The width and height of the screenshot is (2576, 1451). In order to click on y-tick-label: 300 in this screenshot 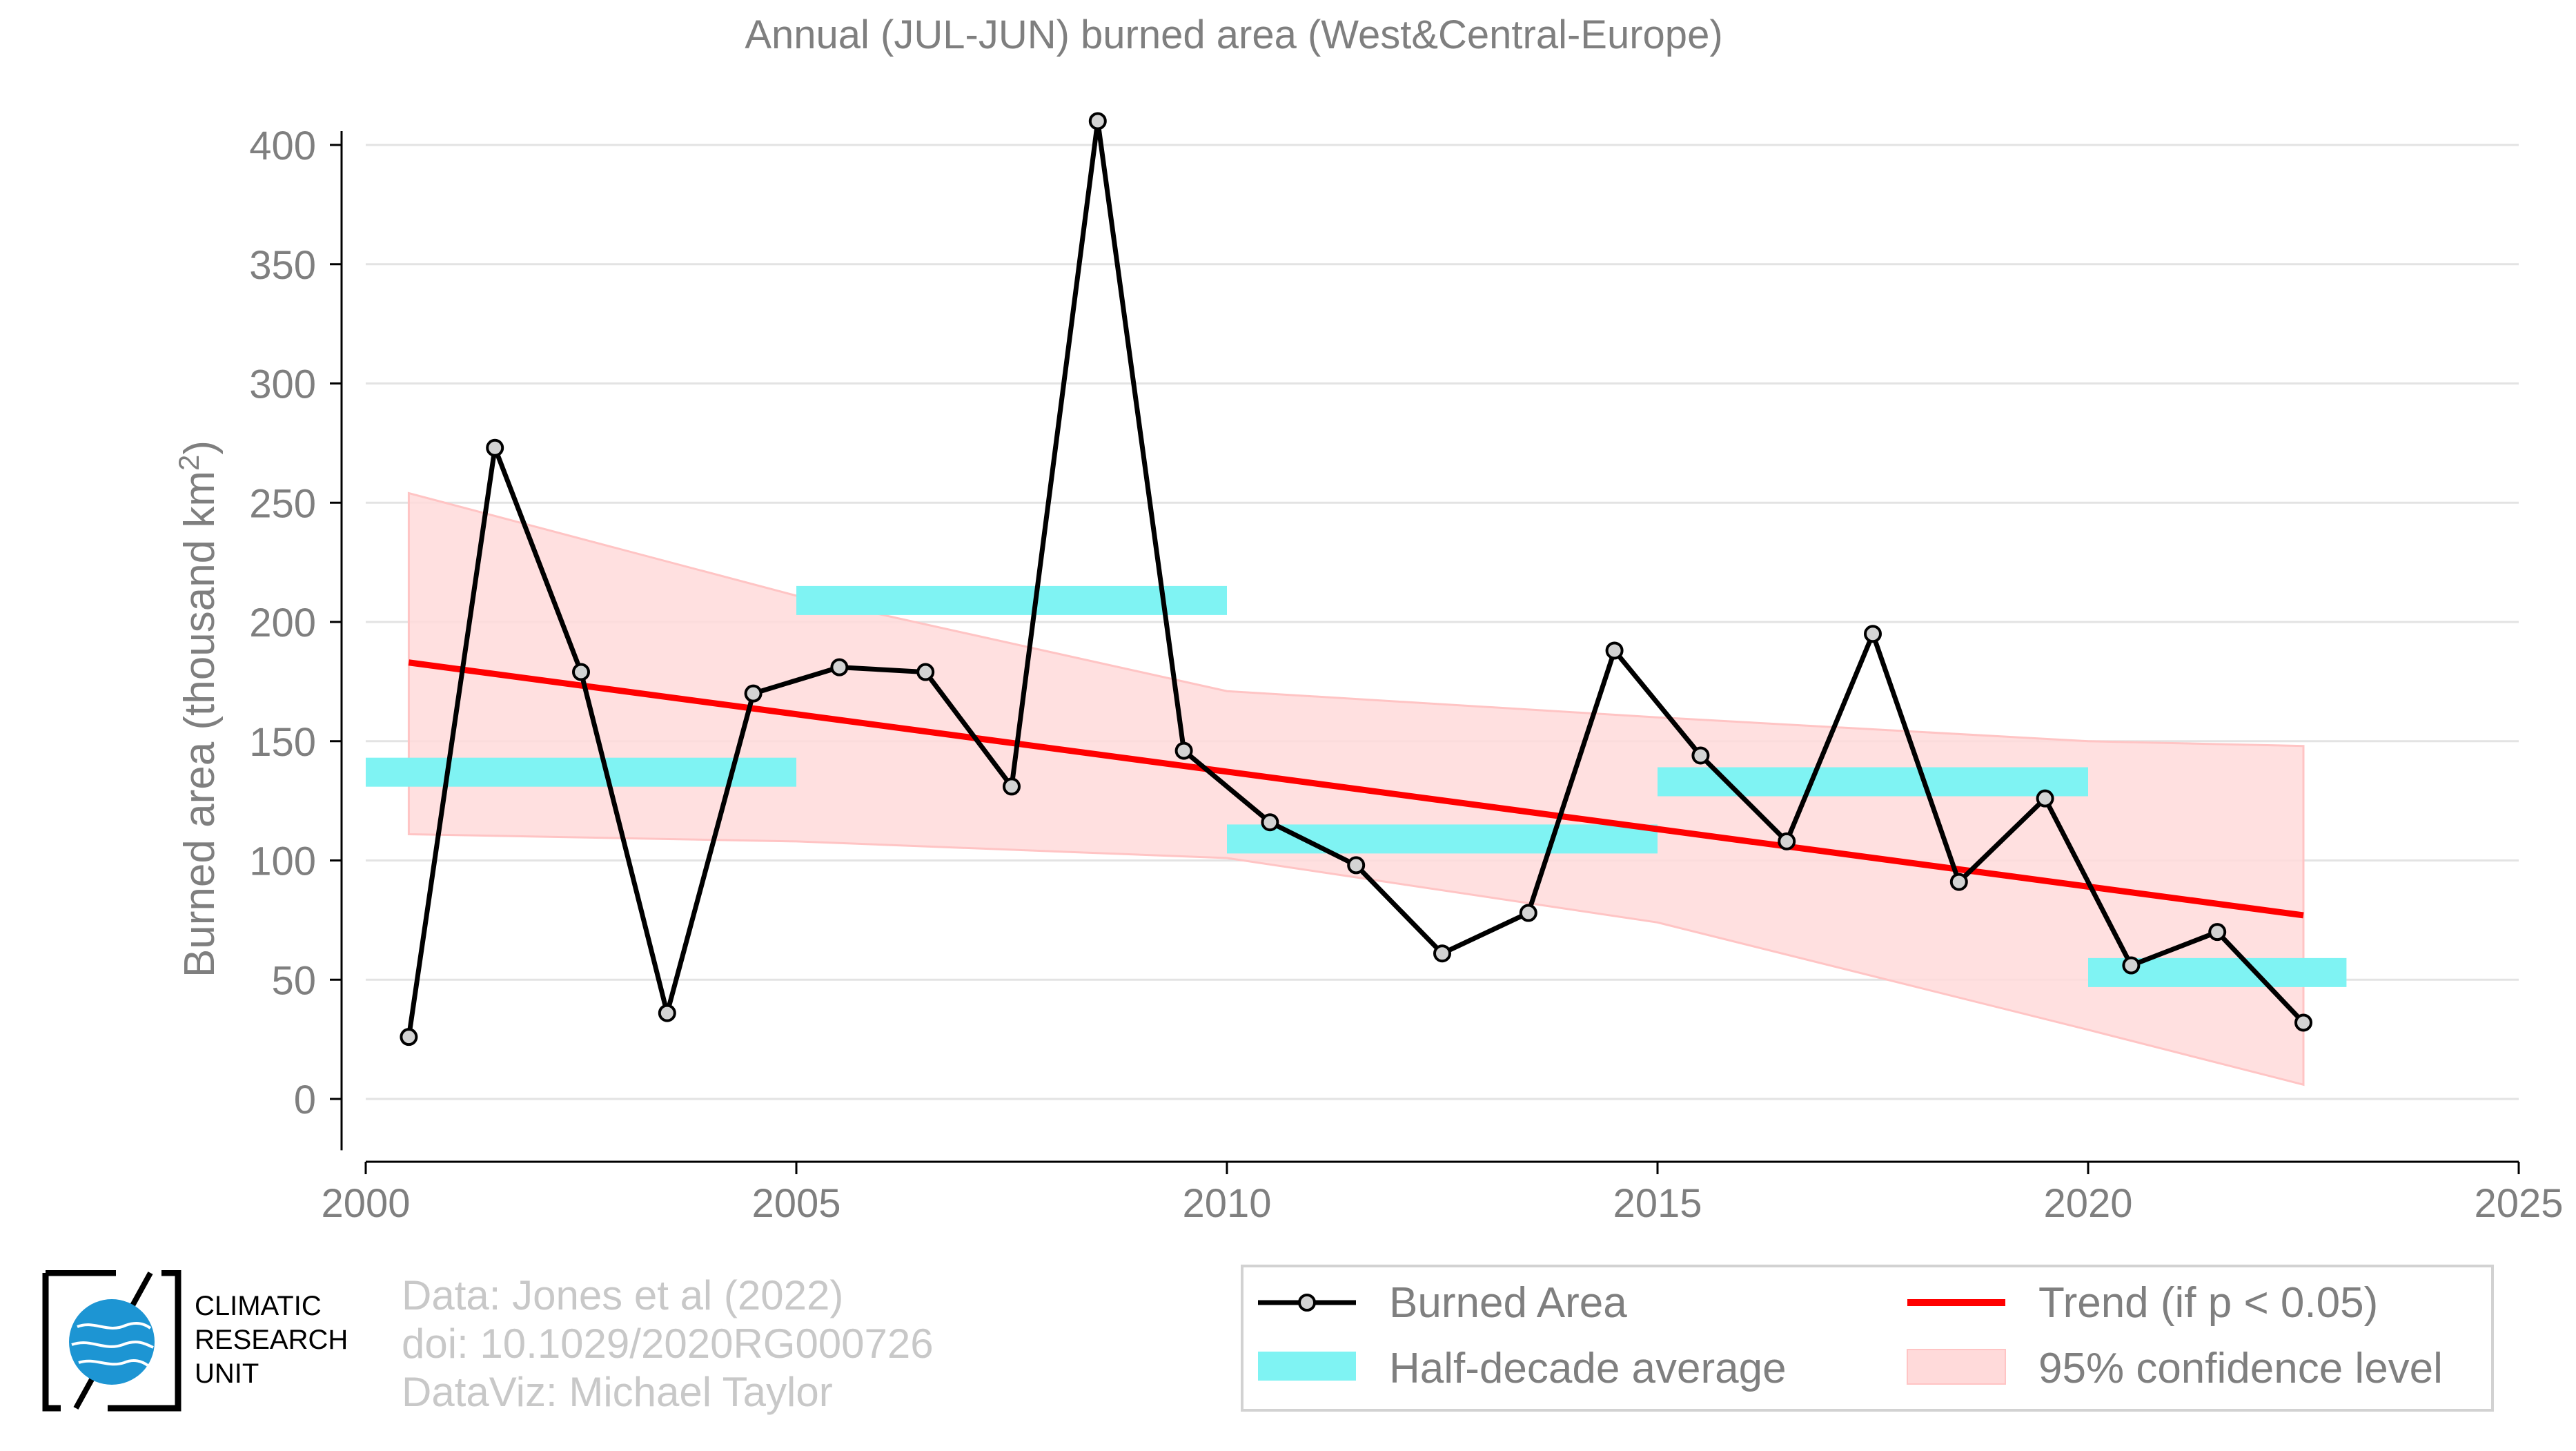, I will do `click(282, 385)`.